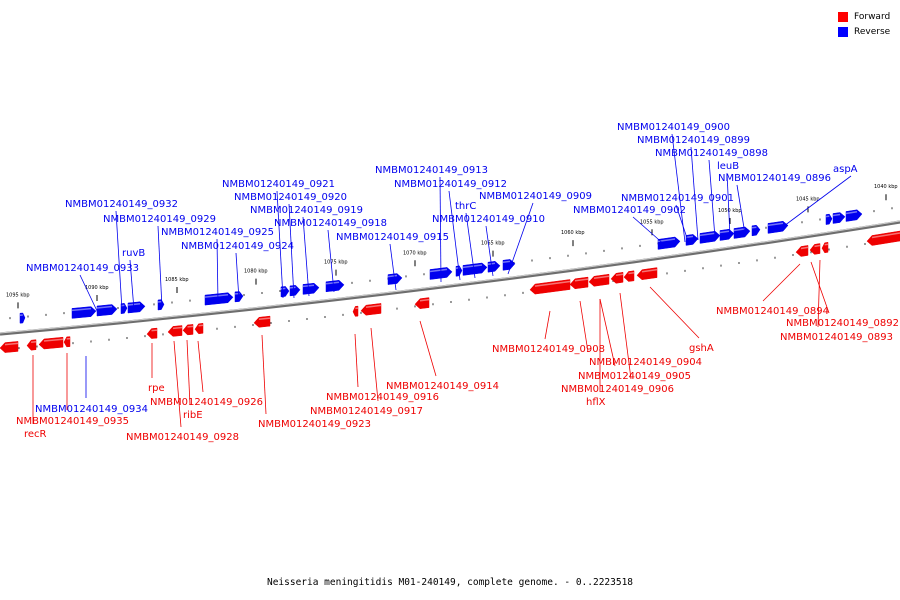 This screenshot has width=900, height=600. I want to click on reverse-gene-label: NMBM01240149_0900, so click(673, 127).